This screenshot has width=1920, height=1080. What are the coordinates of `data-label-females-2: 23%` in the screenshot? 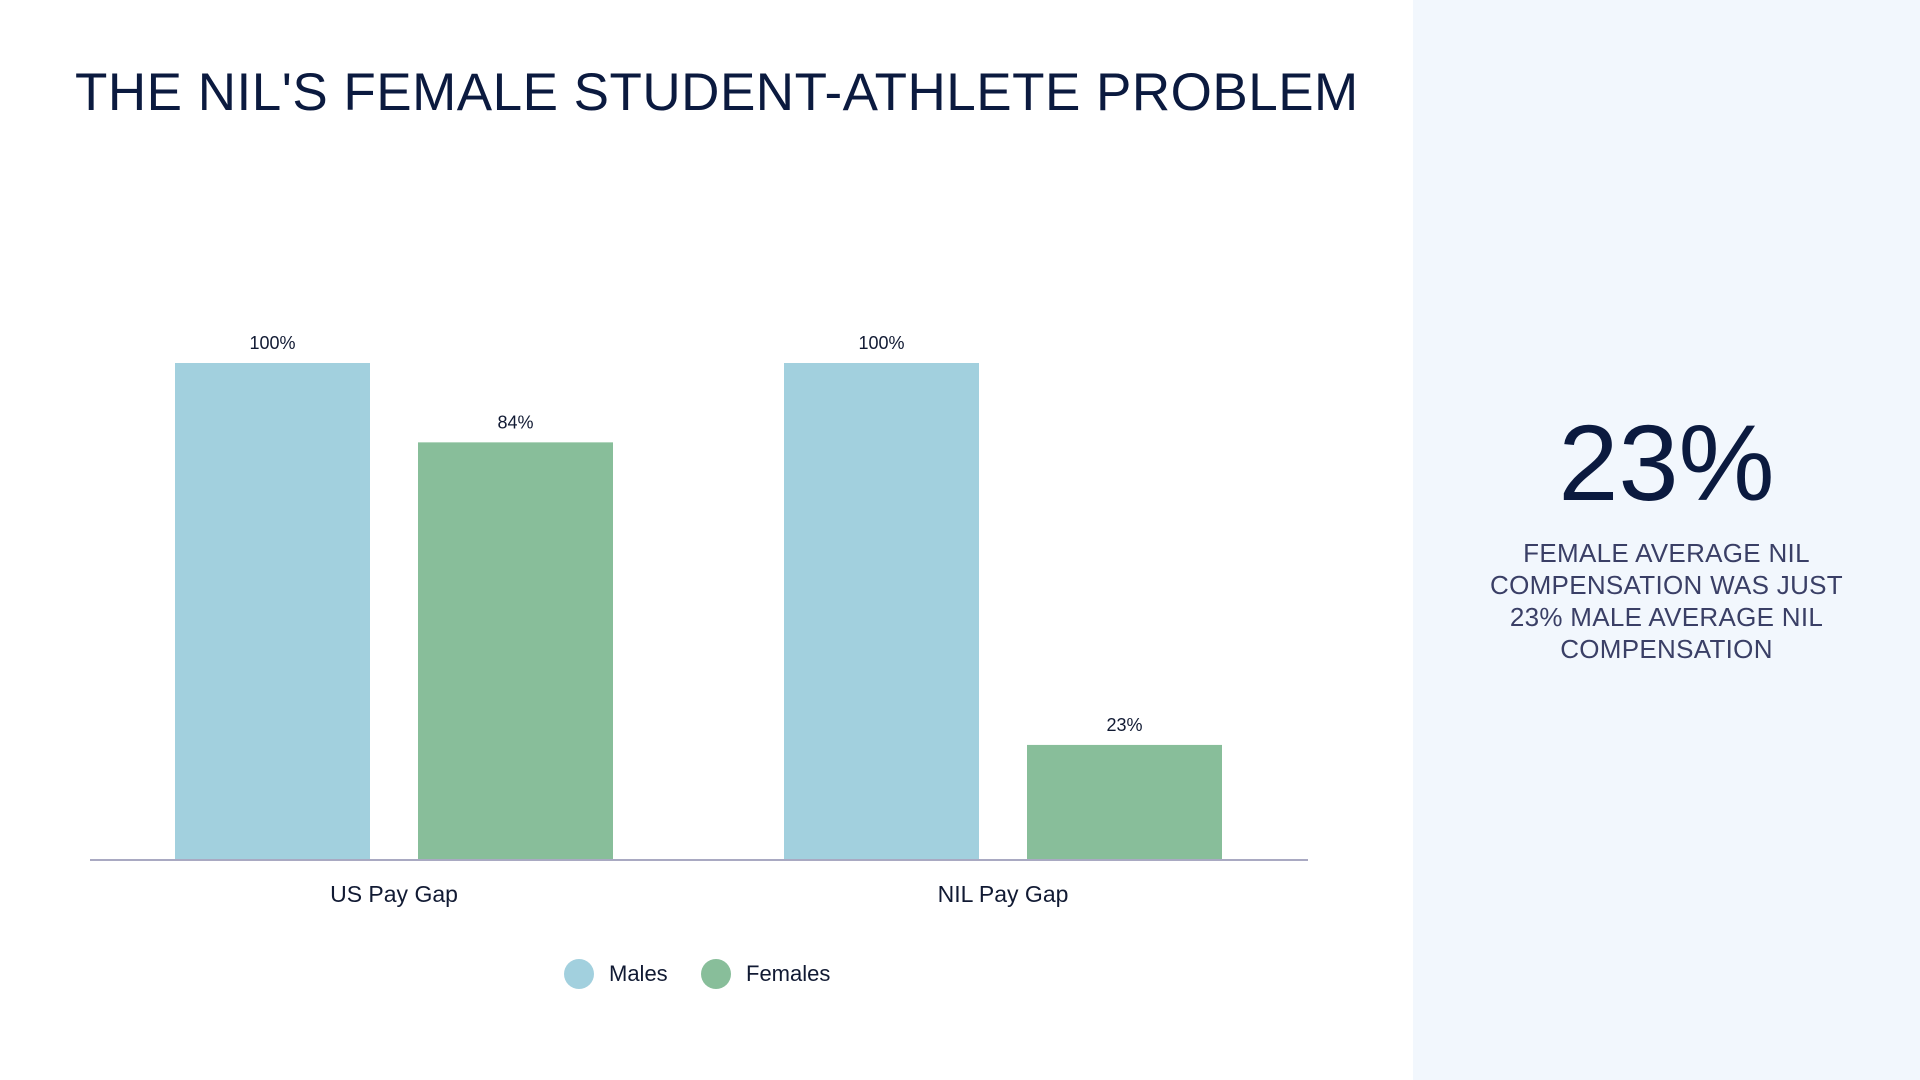 It's located at (1124, 725).